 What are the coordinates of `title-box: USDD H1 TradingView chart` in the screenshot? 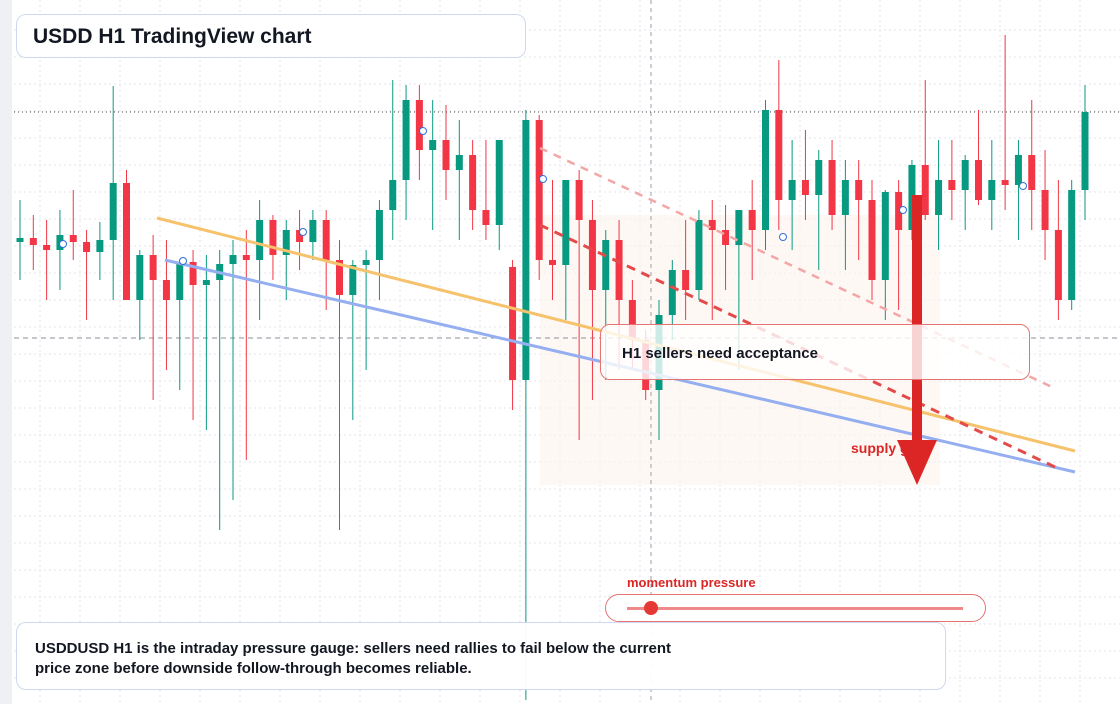 It's located at (271, 36).